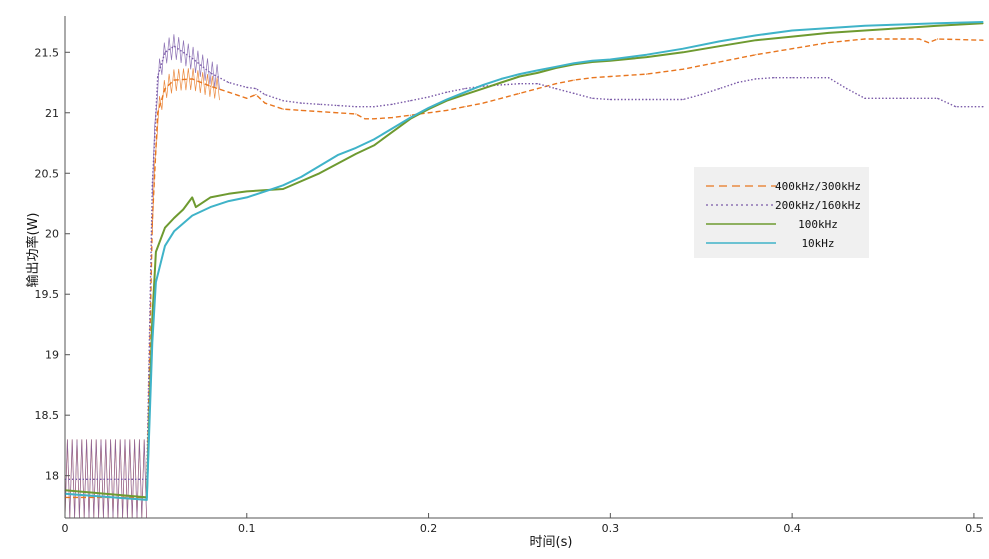 The width and height of the screenshot is (989, 559). I want to click on x-axis-title: 时间(s), so click(551, 542).